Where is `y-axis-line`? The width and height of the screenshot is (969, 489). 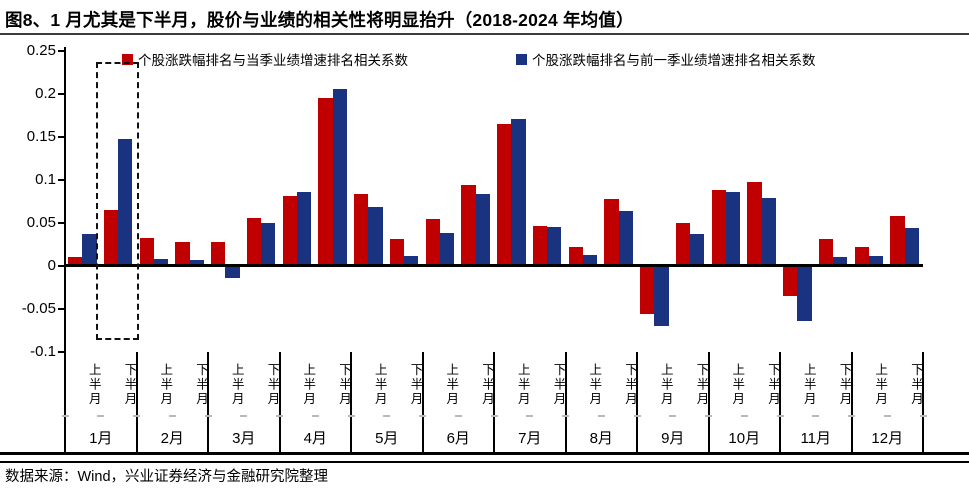 y-axis-line is located at coordinates (65, 251).